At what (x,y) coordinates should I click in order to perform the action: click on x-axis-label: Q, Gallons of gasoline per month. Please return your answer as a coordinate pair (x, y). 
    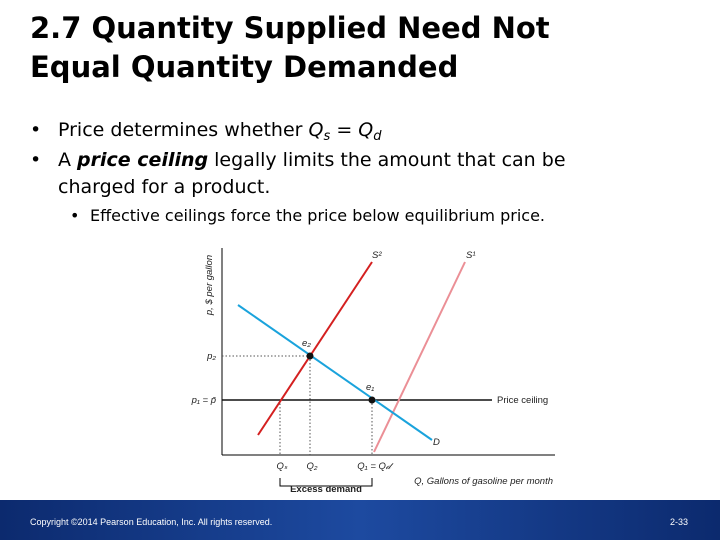
    Looking at the image, I should click on (483, 481).